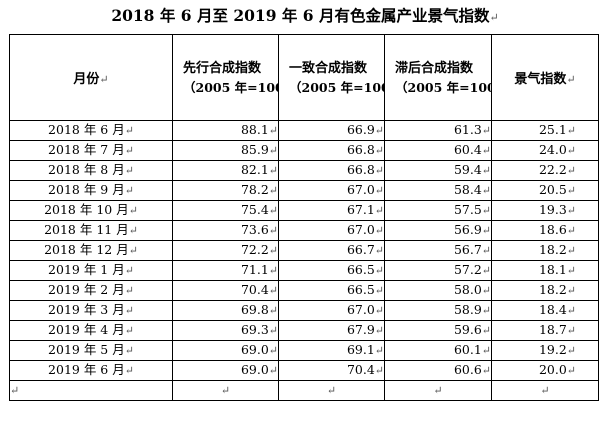 The width and height of the screenshot is (610, 430). What do you see at coordinates (225, 130) in the screenshot?
I see `leading-cell: 88.1↵` at bounding box center [225, 130].